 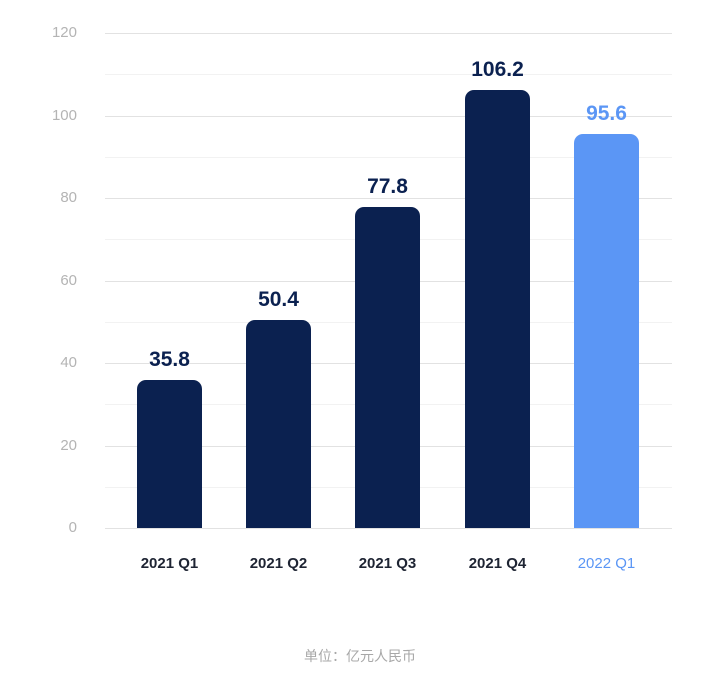 What do you see at coordinates (387, 563) in the screenshot?
I see `x-tick-label: 2021 Q3` at bounding box center [387, 563].